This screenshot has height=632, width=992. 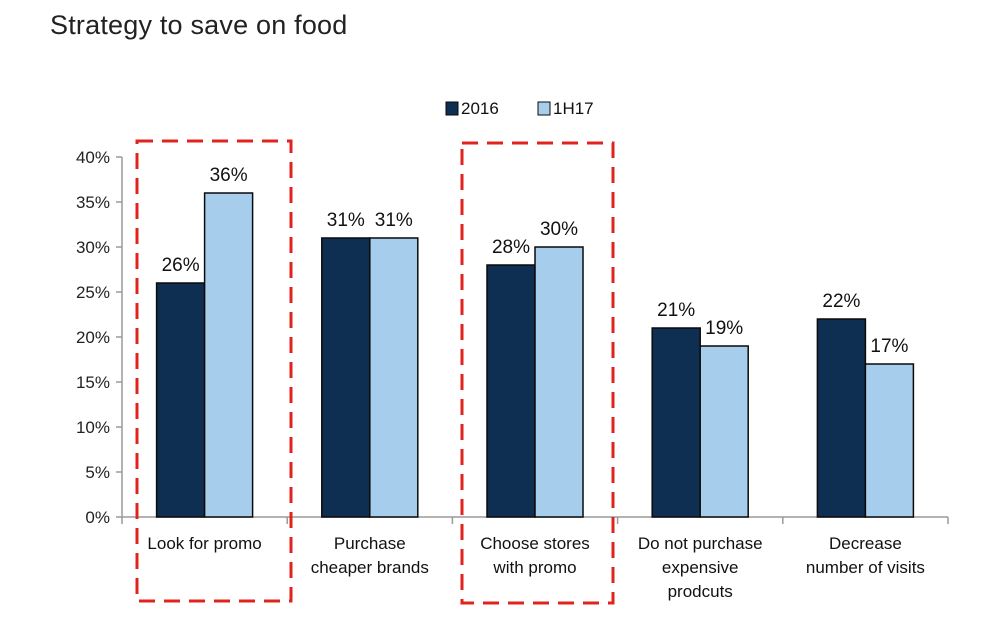 I want to click on data-label: 21%, so click(x=676, y=310).